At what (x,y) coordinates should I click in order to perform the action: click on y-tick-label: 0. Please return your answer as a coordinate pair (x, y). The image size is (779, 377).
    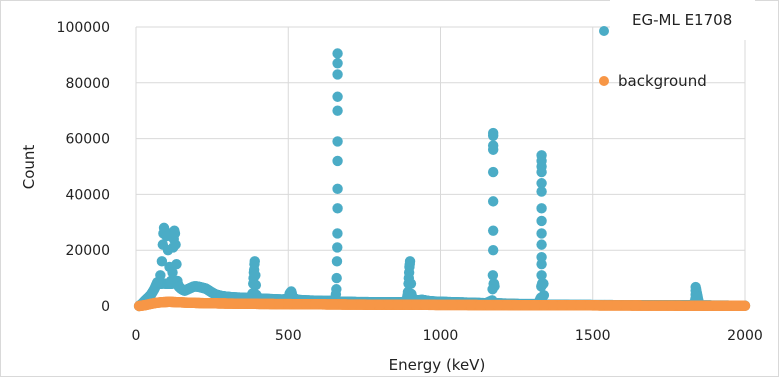
    Looking at the image, I should click on (105, 307).